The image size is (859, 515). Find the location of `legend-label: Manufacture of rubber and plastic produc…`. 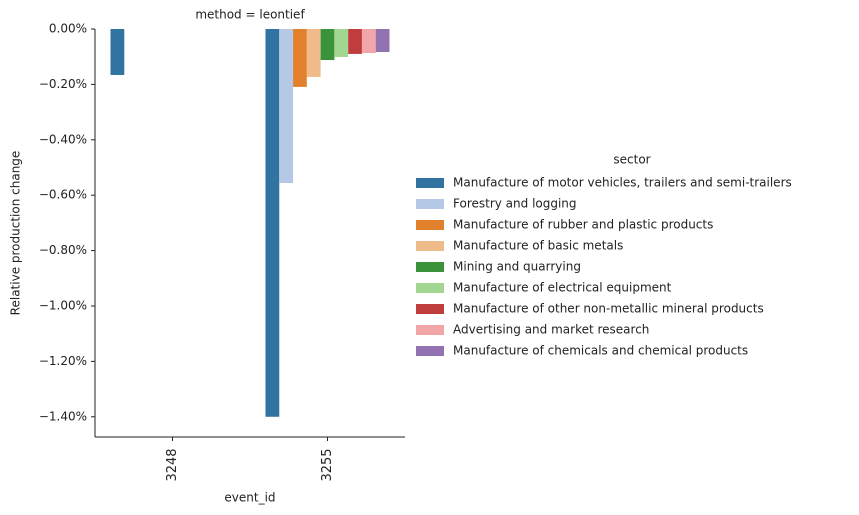

legend-label: Manufacture of rubber and plastic produc… is located at coordinates (583, 225).